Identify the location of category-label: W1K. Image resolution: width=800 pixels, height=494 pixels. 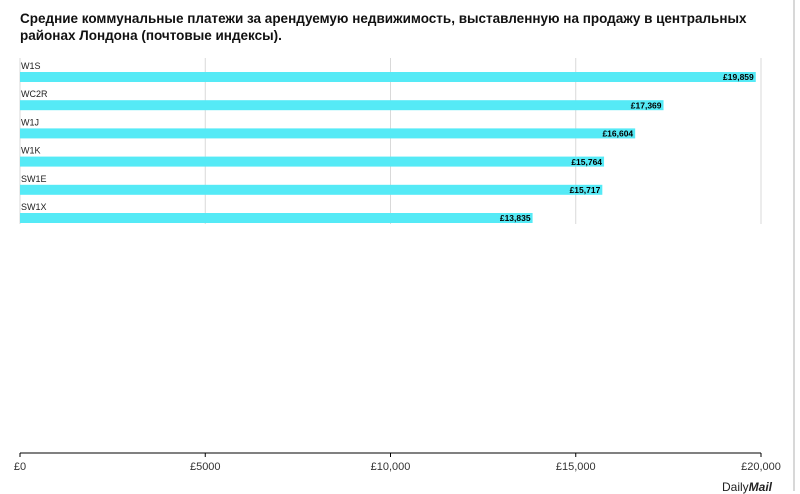
(31, 151).